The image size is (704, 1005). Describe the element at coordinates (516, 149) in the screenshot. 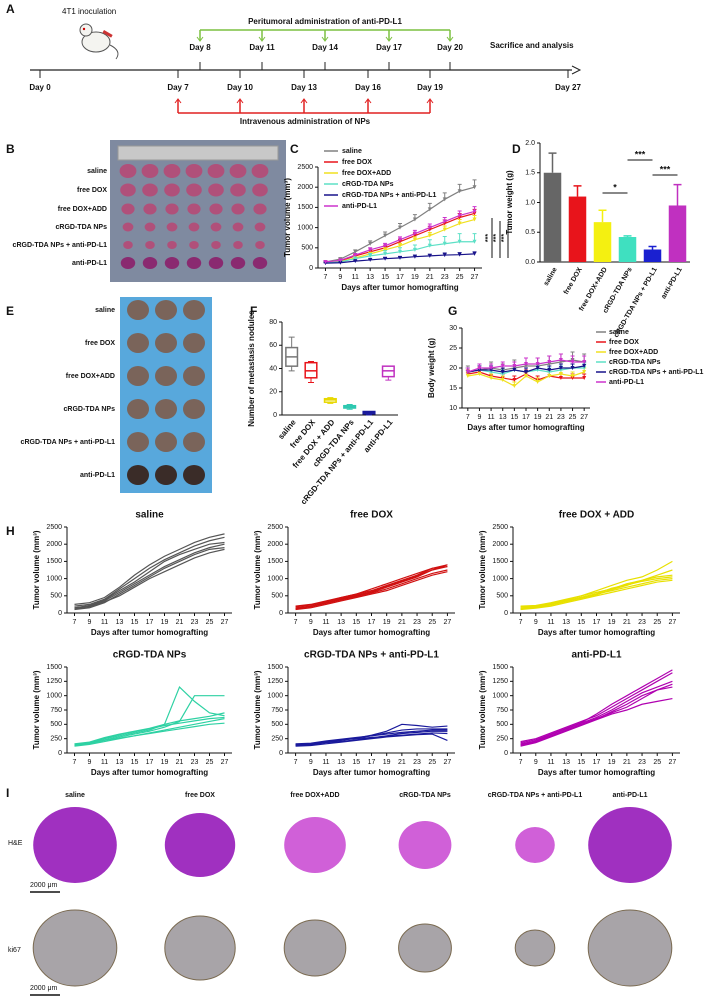

I see `panel-letter: D` at that location.